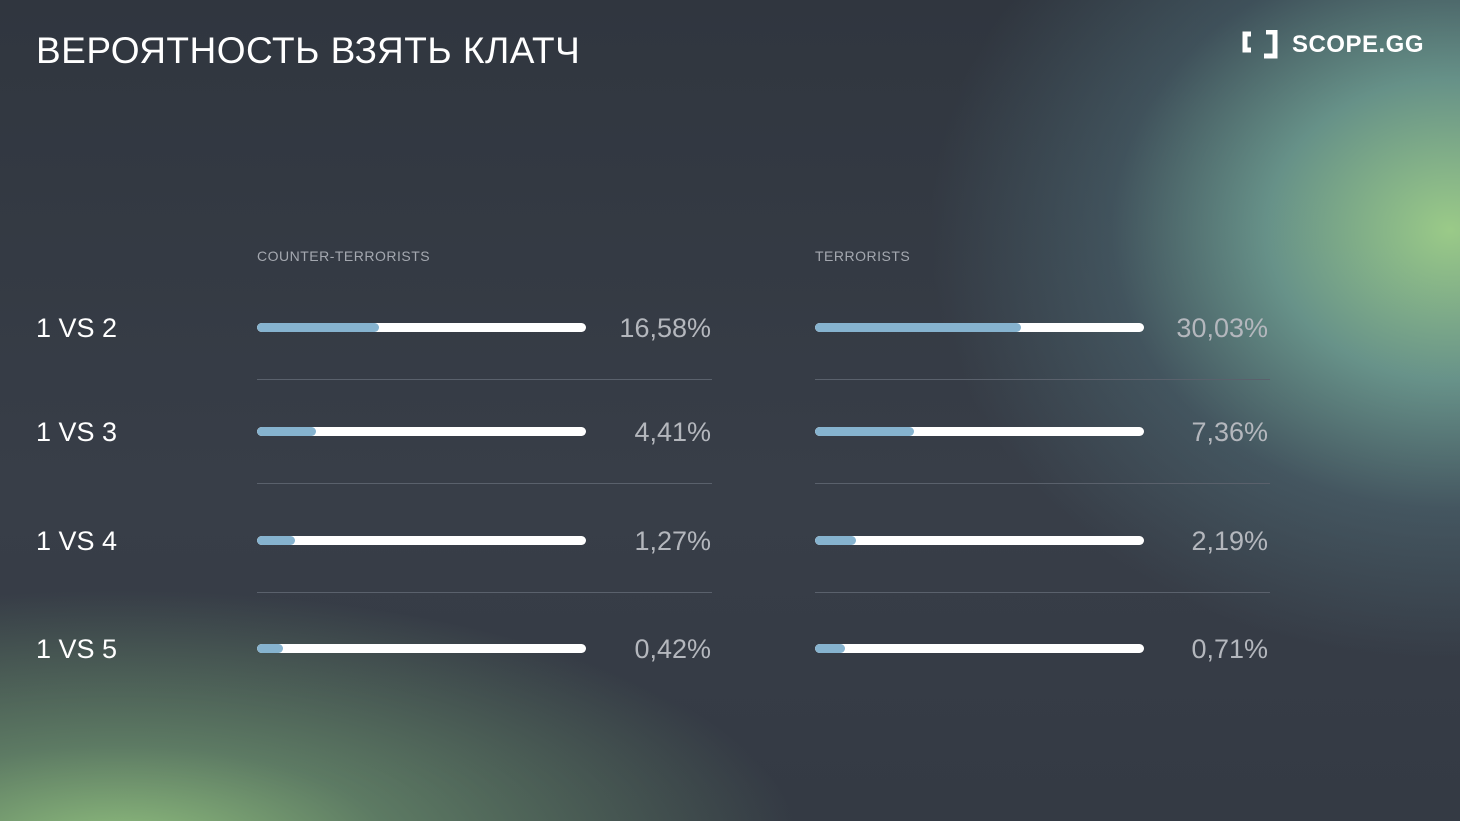  I want to click on bar-value-label: 1,27%, so click(672, 541).